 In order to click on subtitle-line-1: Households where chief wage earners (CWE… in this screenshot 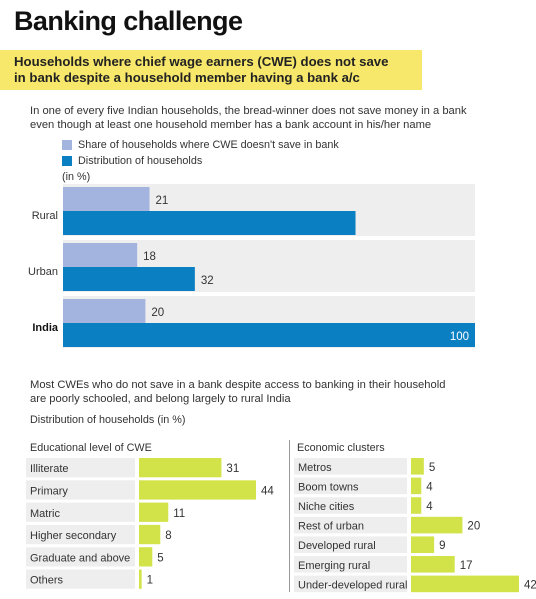, I will do `click(201, 61)`.